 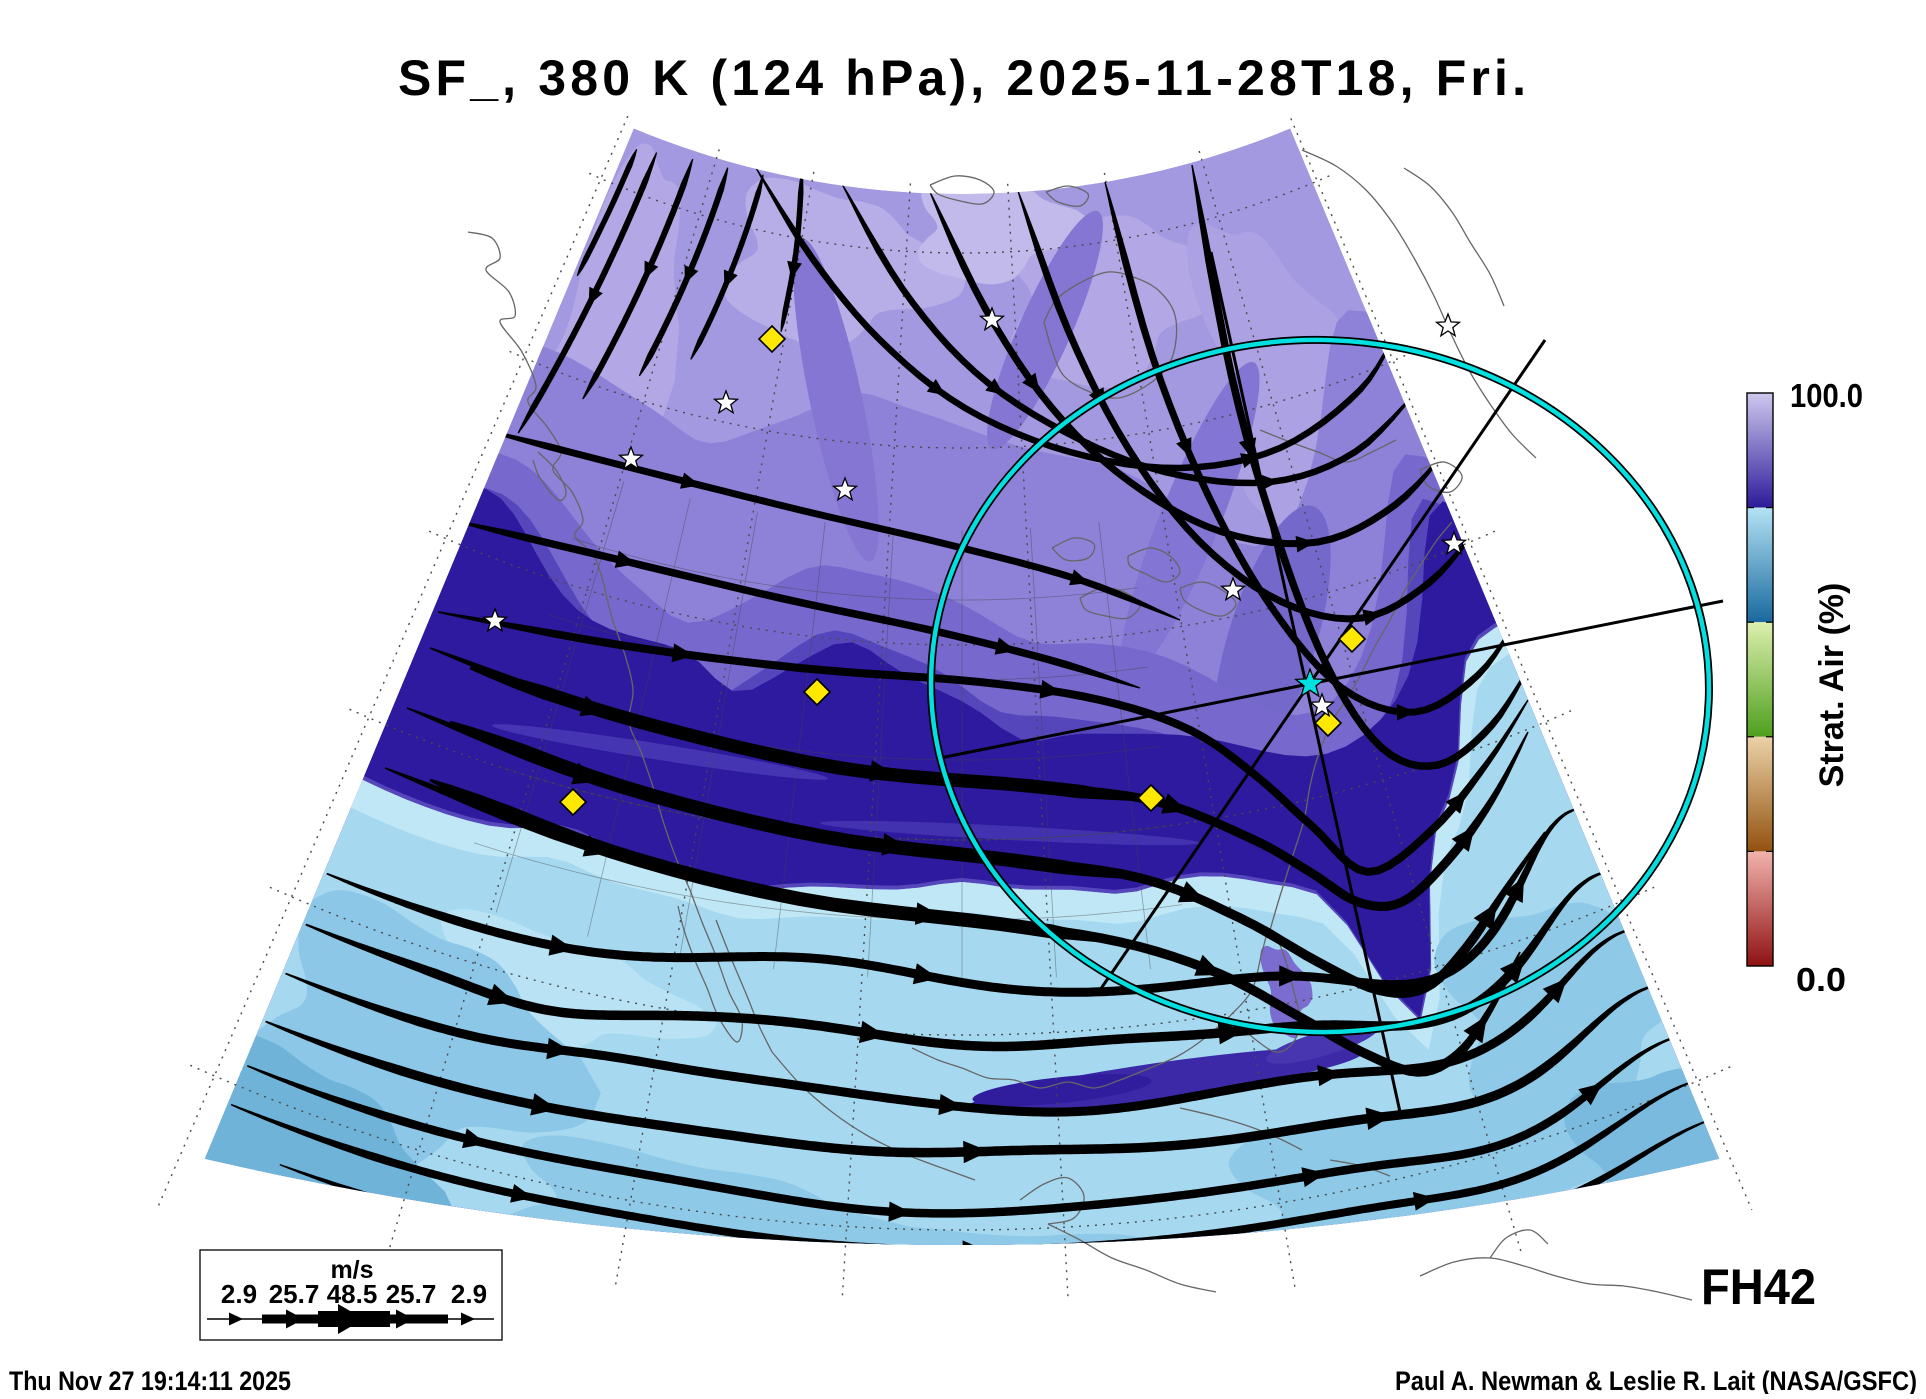 I want to click on svg-text: Thu Nov 27 19:14:11 2025, so click(x=150, y=1380).